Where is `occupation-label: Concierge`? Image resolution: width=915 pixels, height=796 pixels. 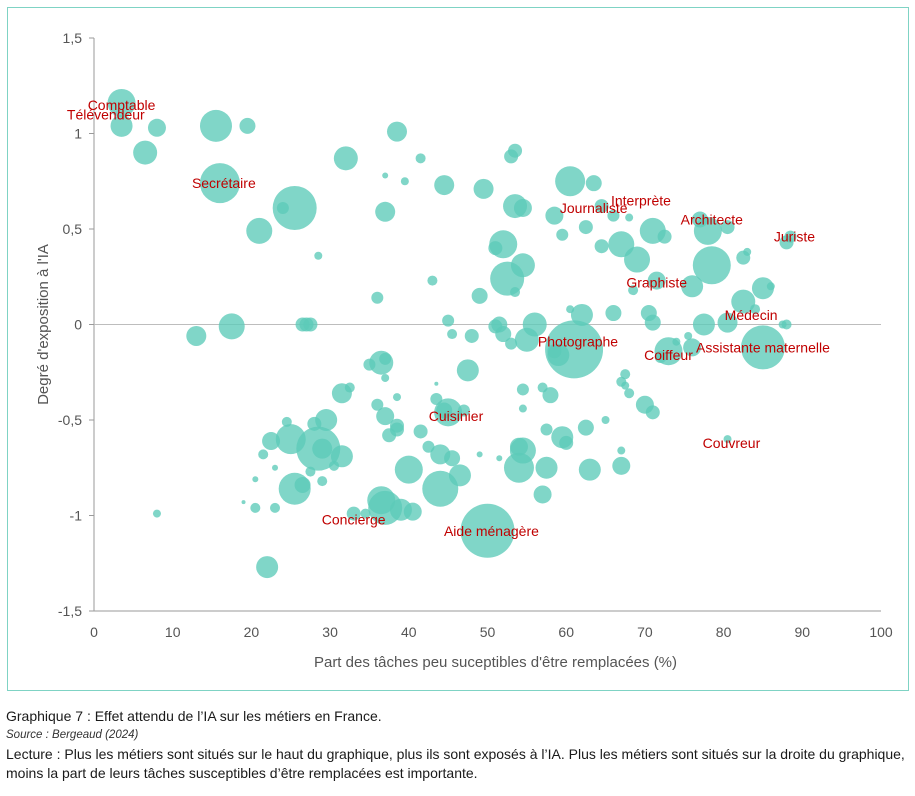 occupation-label: Concierge is located at coordinates (354, 519).